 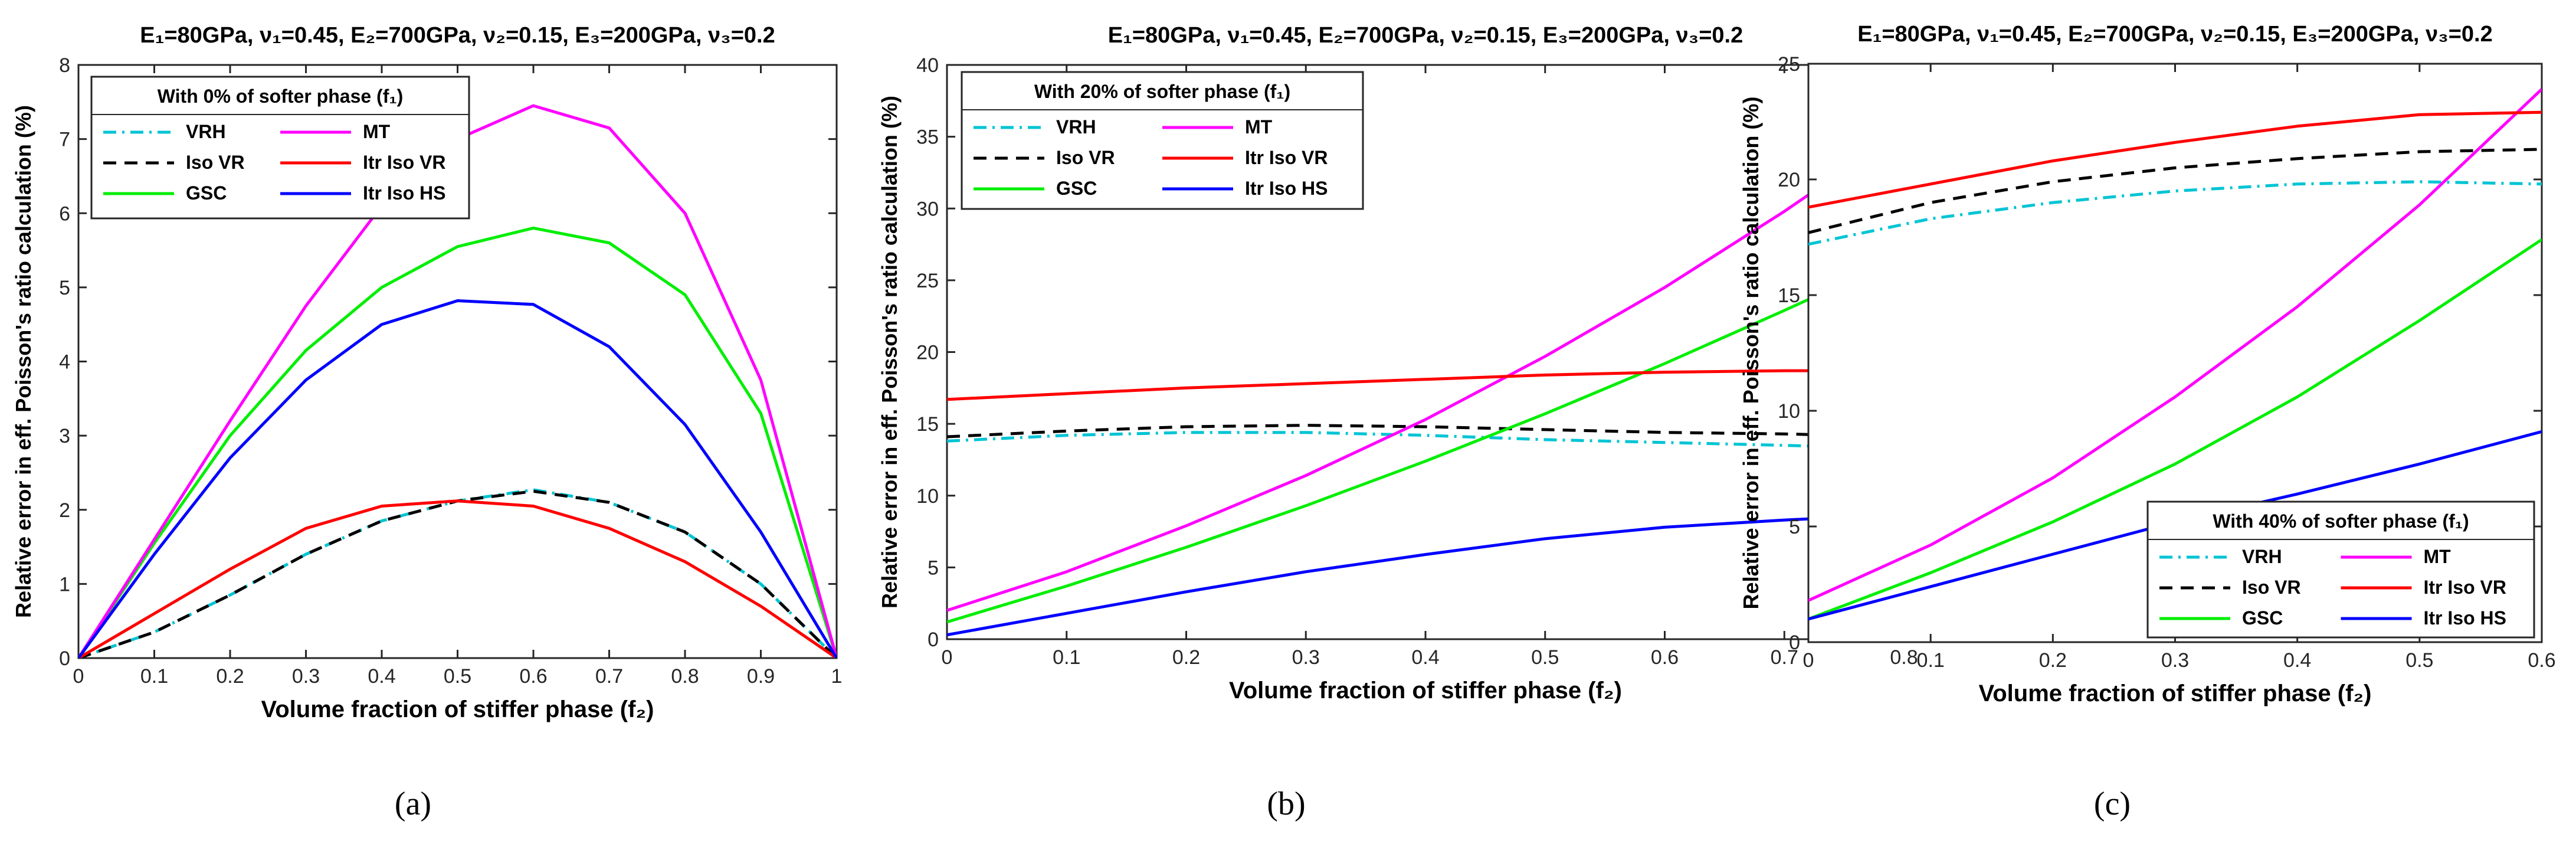 I want to click on panel-a-y-tick-label: 2, so click(x=64, y=511).